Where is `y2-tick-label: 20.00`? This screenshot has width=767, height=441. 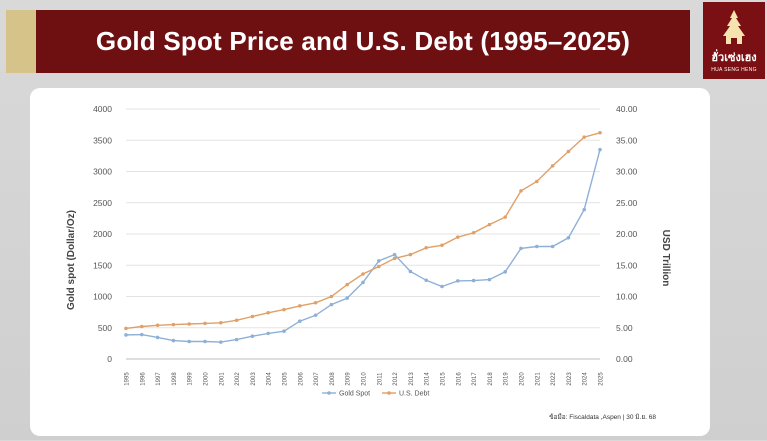
y2-tick-label: 20.00 is located at coordinates (627, 234).